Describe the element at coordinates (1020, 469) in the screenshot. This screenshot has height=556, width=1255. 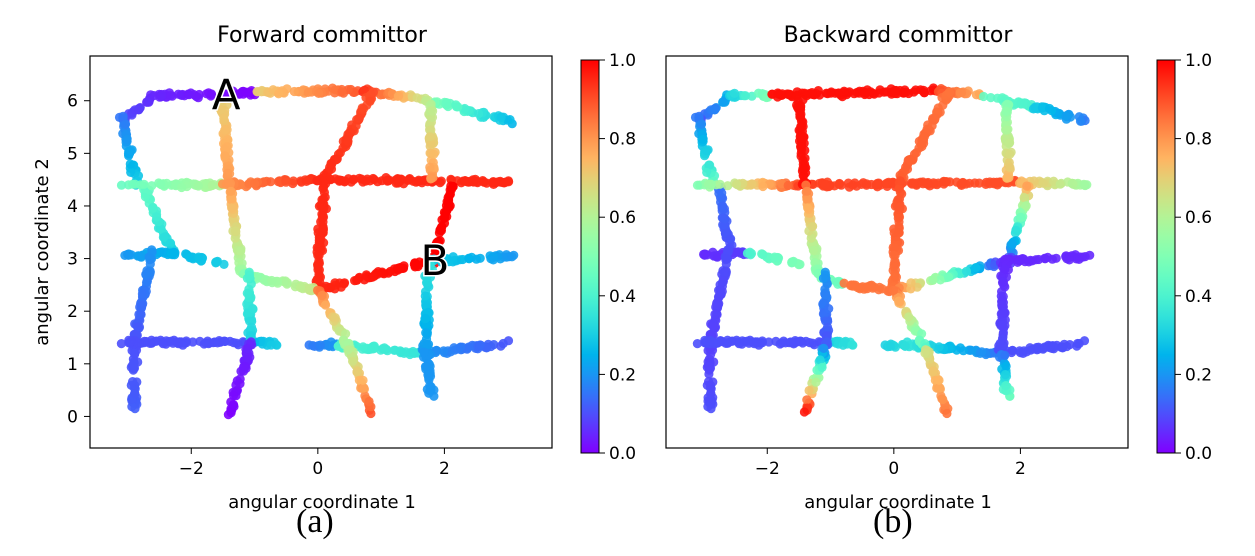
I see `x-tick-label: 2` at that location.